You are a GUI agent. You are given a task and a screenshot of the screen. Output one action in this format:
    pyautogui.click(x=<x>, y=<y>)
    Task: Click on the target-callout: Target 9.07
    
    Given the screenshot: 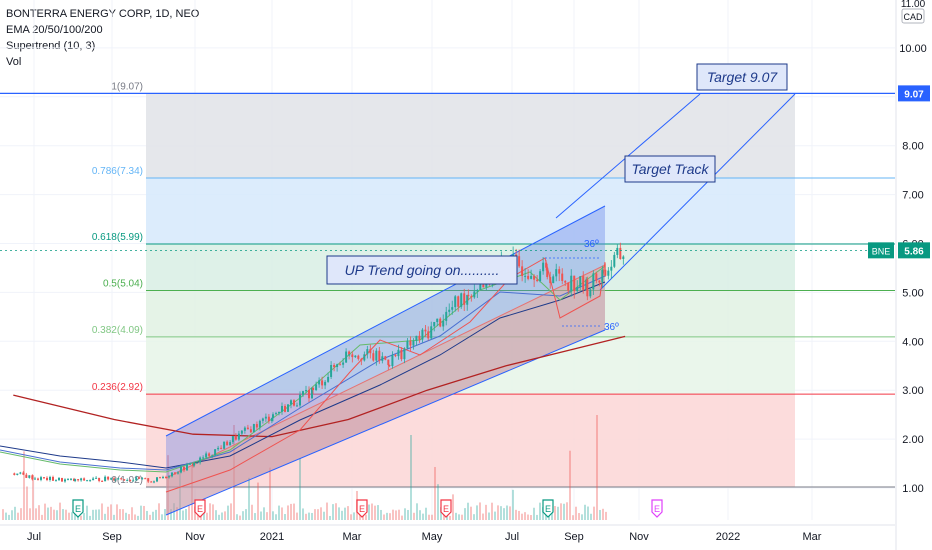 What is the action you would take?
    pyautogui.click(x=742, y=77)
    